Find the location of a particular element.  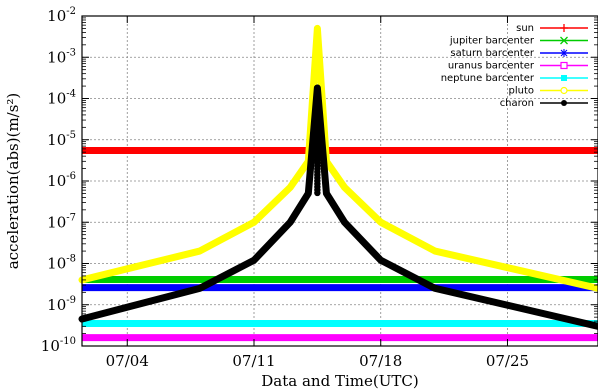

legend-label: uranus barcenter is located at coordinates (491, 66).